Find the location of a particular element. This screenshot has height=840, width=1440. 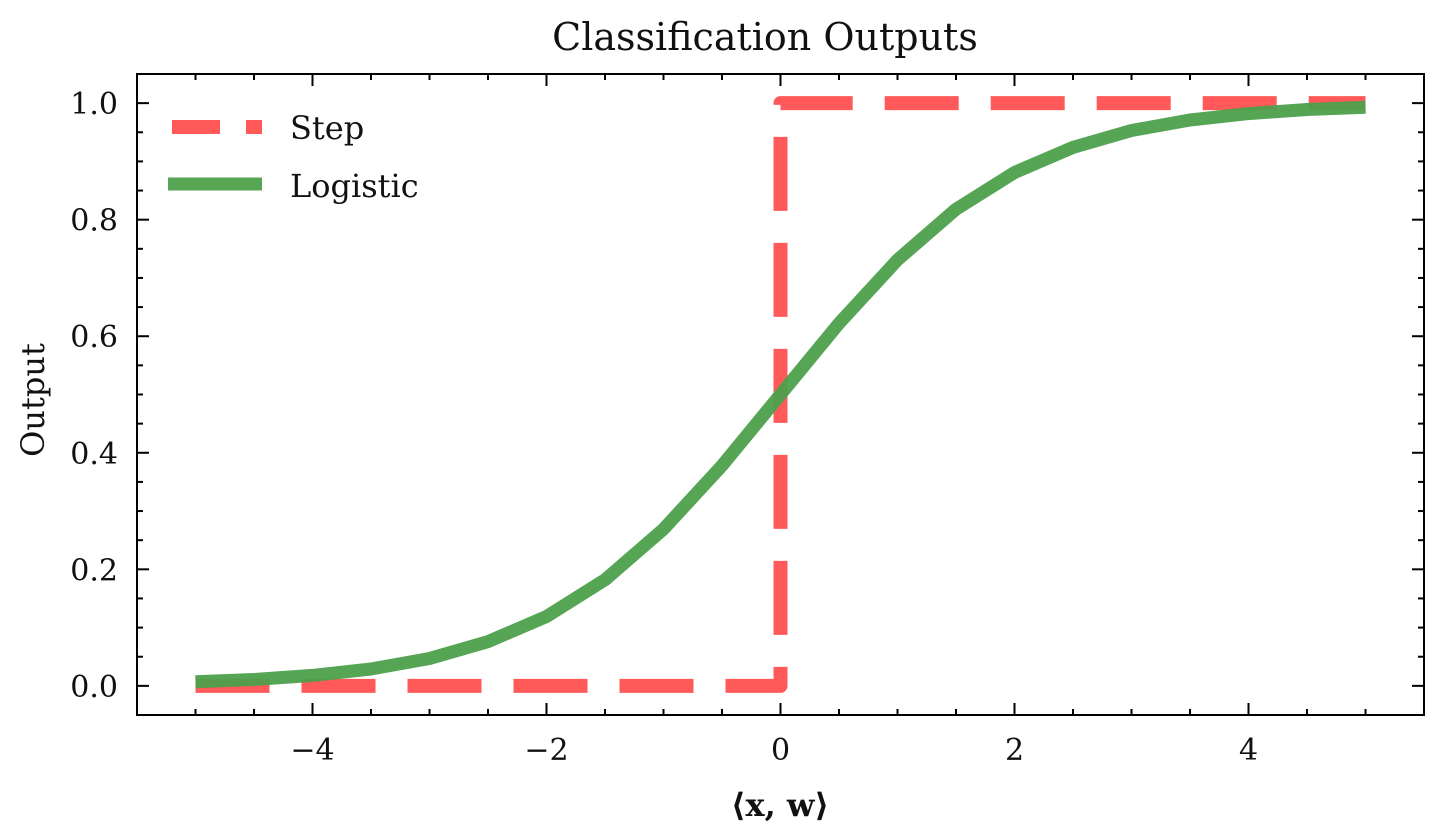

x-tick-label: −2 is located at coordinates (546, 750).